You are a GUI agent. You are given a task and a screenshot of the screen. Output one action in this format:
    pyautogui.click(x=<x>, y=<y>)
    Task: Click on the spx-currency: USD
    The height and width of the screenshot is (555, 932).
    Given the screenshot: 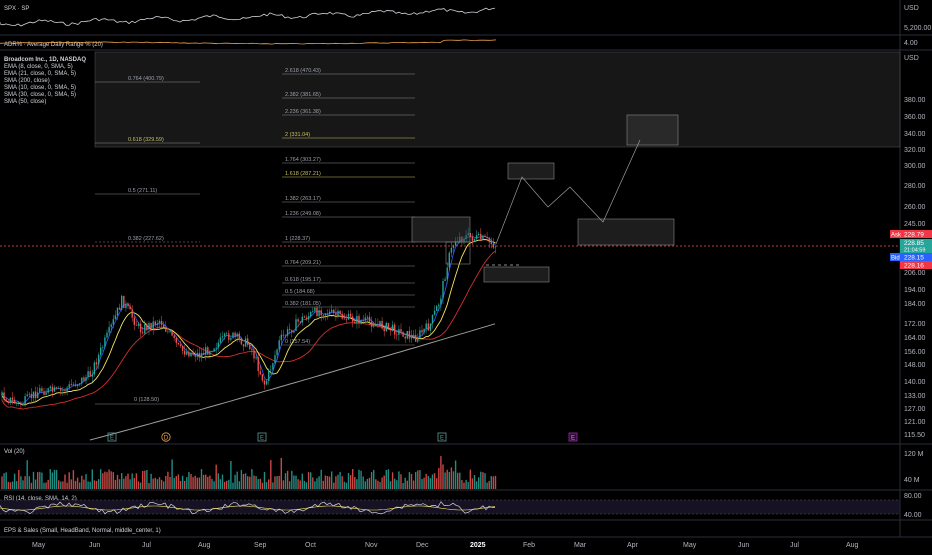 What is the action you would take?
    pyautogui.click(x=911, y=8)
    